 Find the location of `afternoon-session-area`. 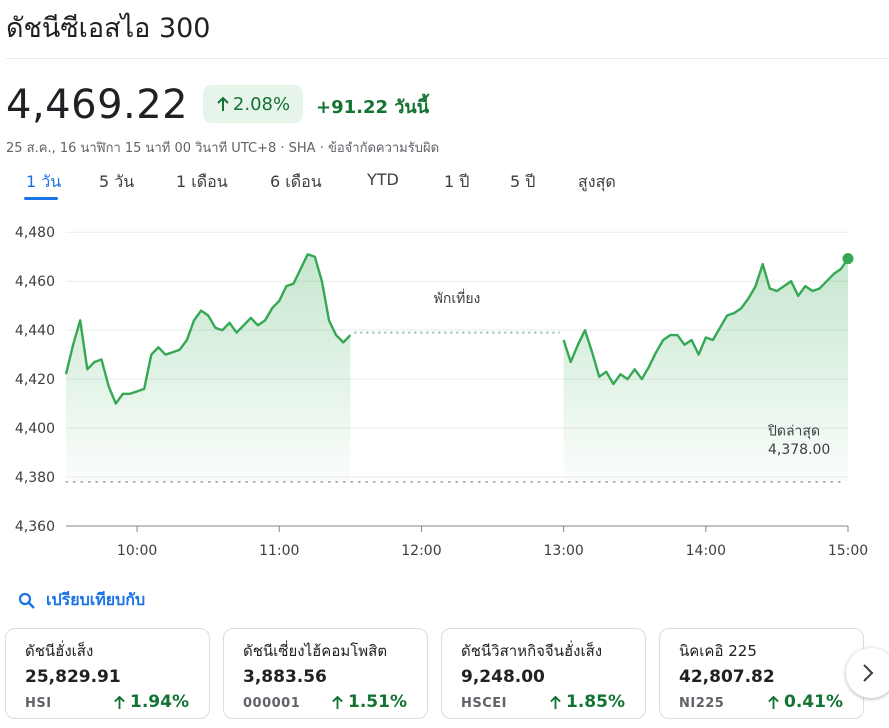

afternoon-session-area is located at coordinates (705, 370).